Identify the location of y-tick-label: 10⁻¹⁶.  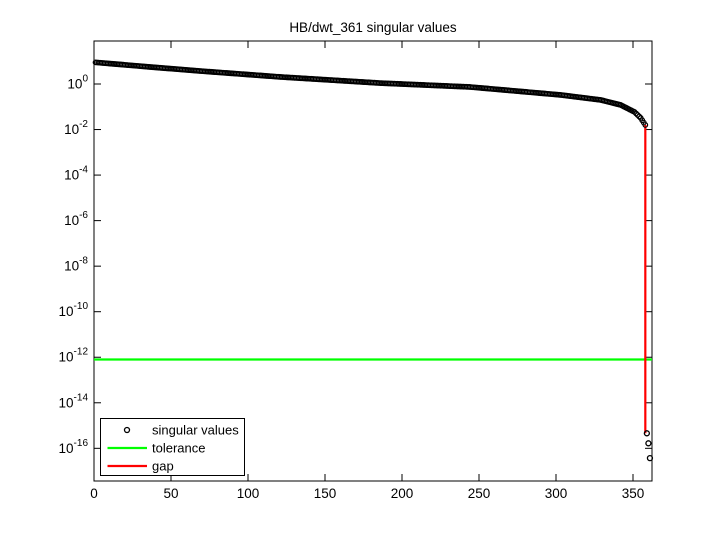
(74, 447).